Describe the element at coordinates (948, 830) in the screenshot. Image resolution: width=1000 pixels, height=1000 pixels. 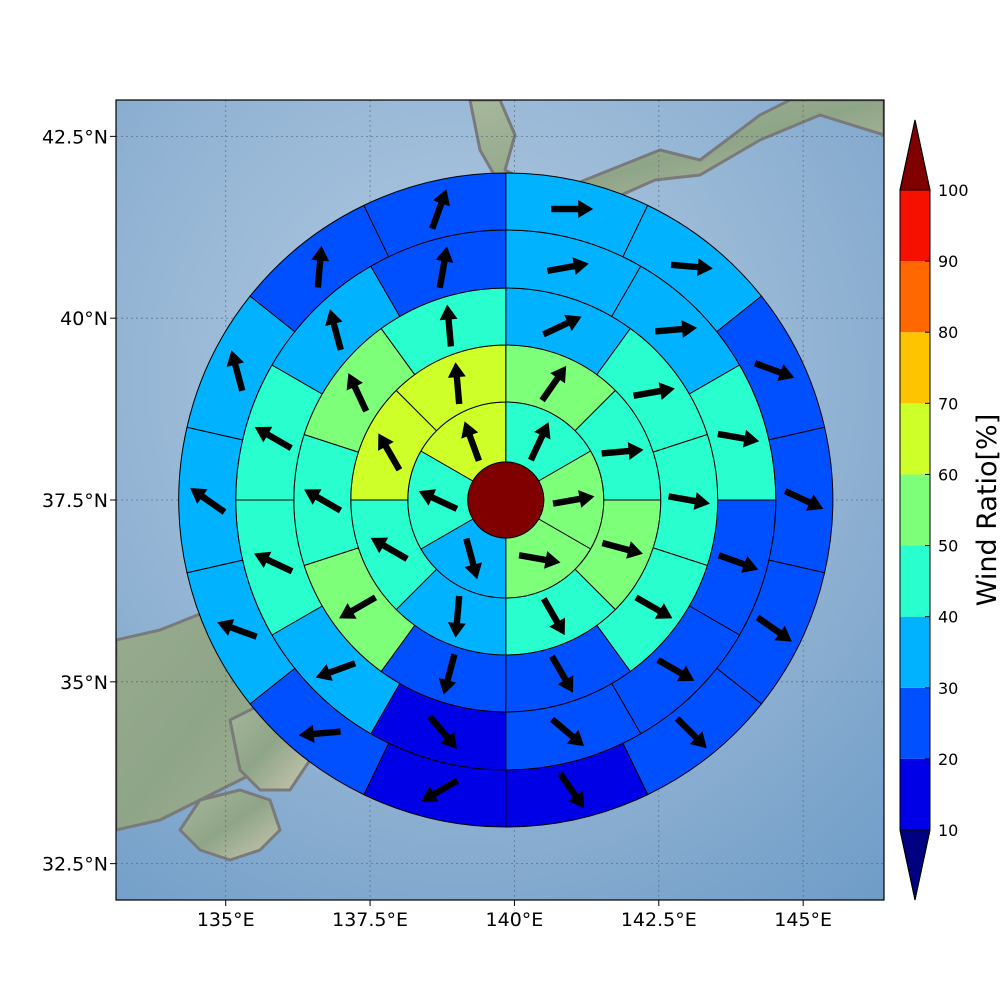
I see `colorbar-tick-label: 10` at that location.